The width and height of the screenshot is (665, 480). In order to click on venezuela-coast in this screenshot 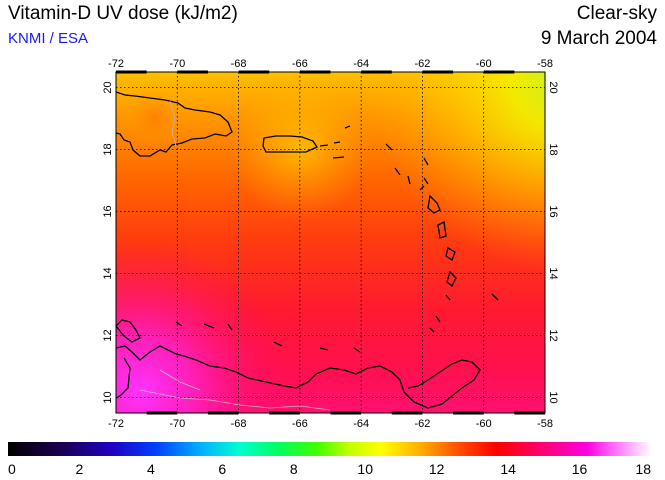, I will do `click(298, 377)`.